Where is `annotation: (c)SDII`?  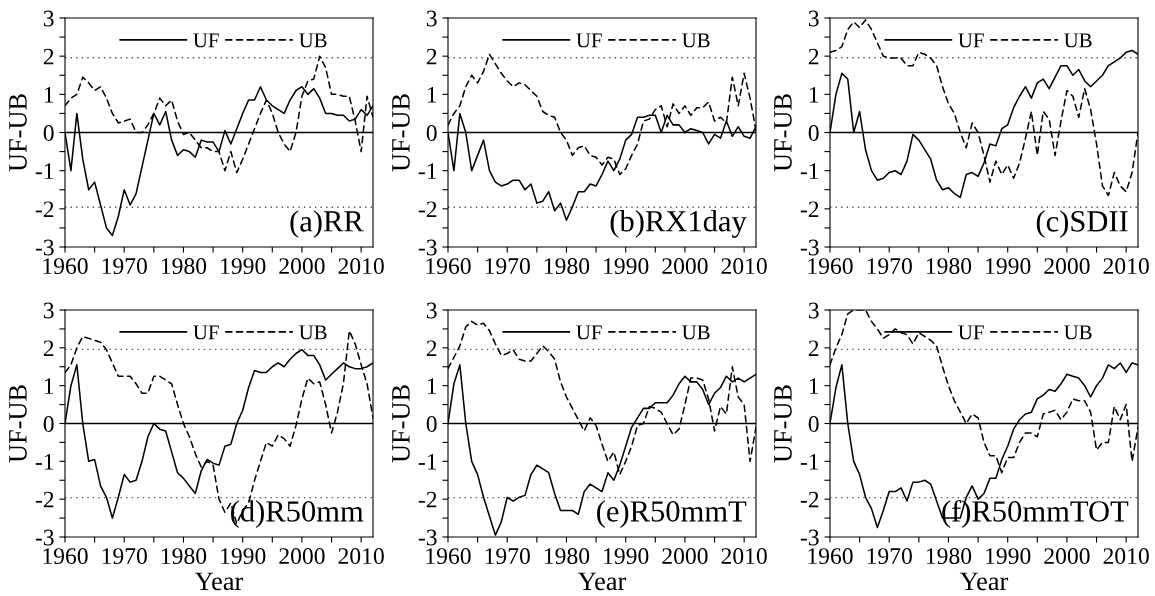
annotation: (c)SDII is located at coordinates (1082, 224).